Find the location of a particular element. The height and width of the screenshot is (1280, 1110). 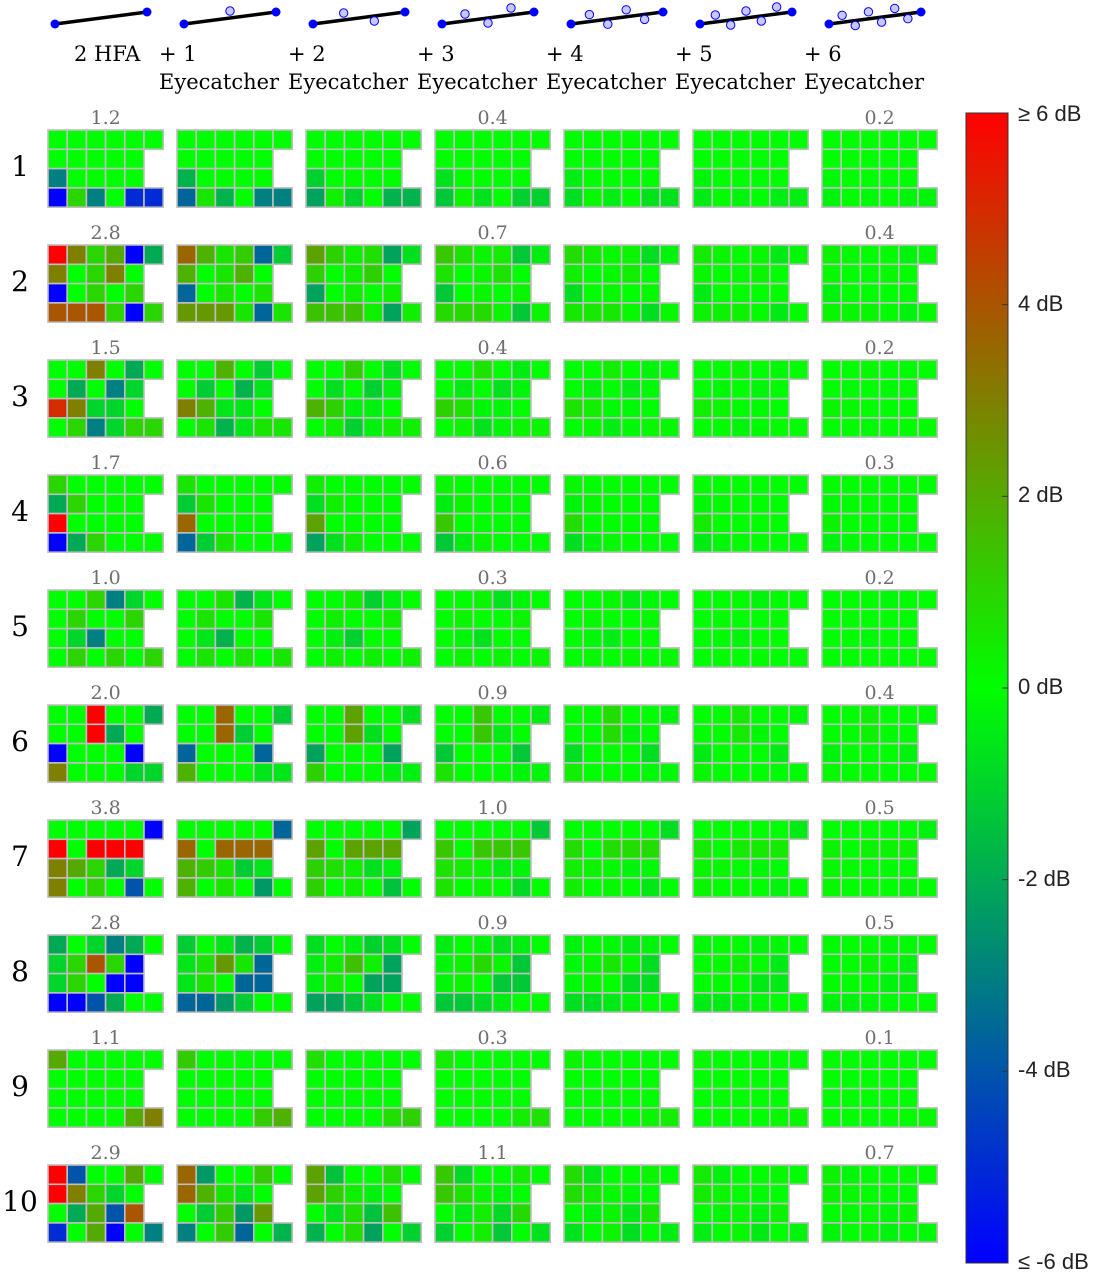

column-label: + 4 Eyecatcher is located at coordinates (606, 68).